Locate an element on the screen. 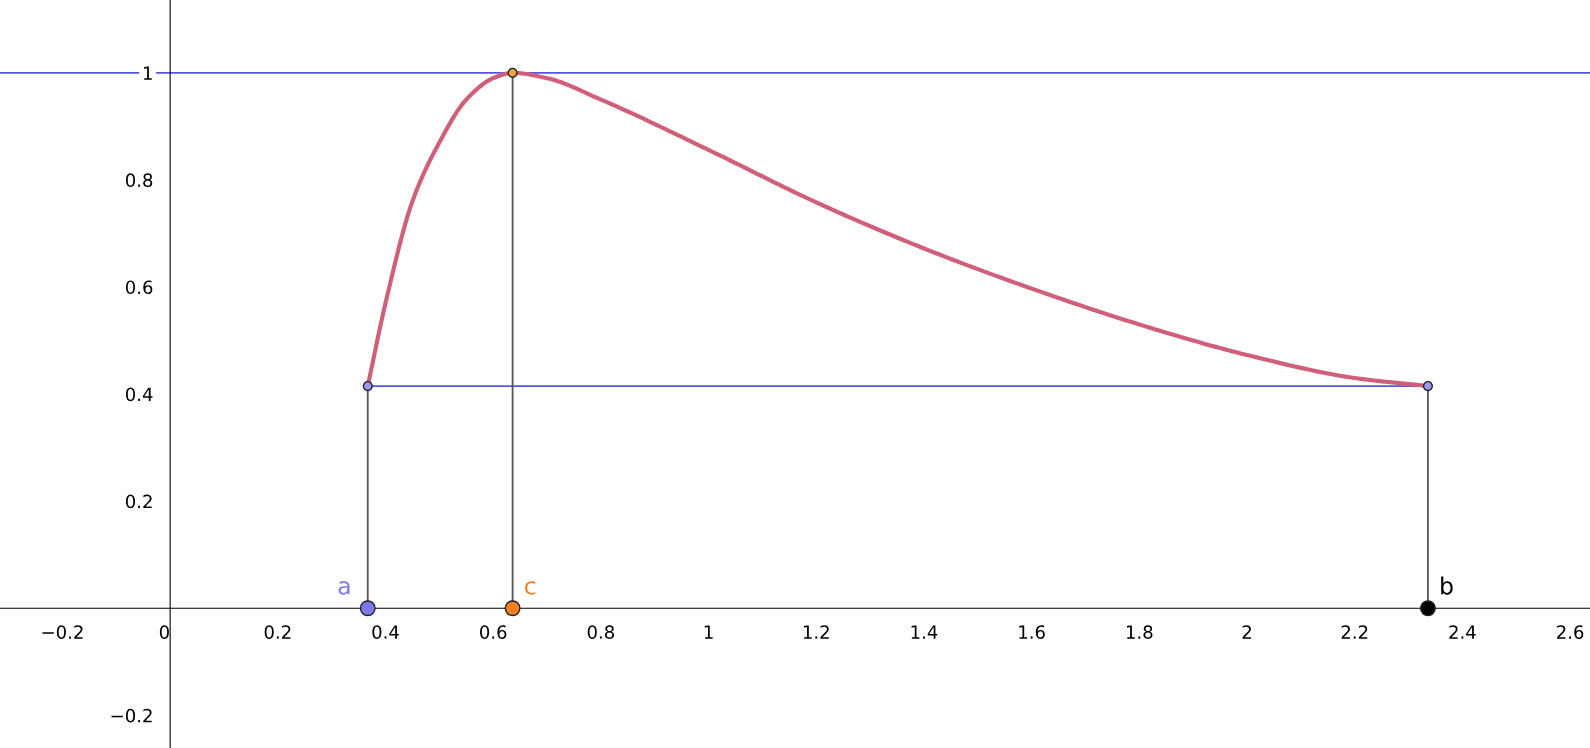 This screenshot has height=748, width=1590. y-tick-label: 0.8 is located at coordinates (139, 180).